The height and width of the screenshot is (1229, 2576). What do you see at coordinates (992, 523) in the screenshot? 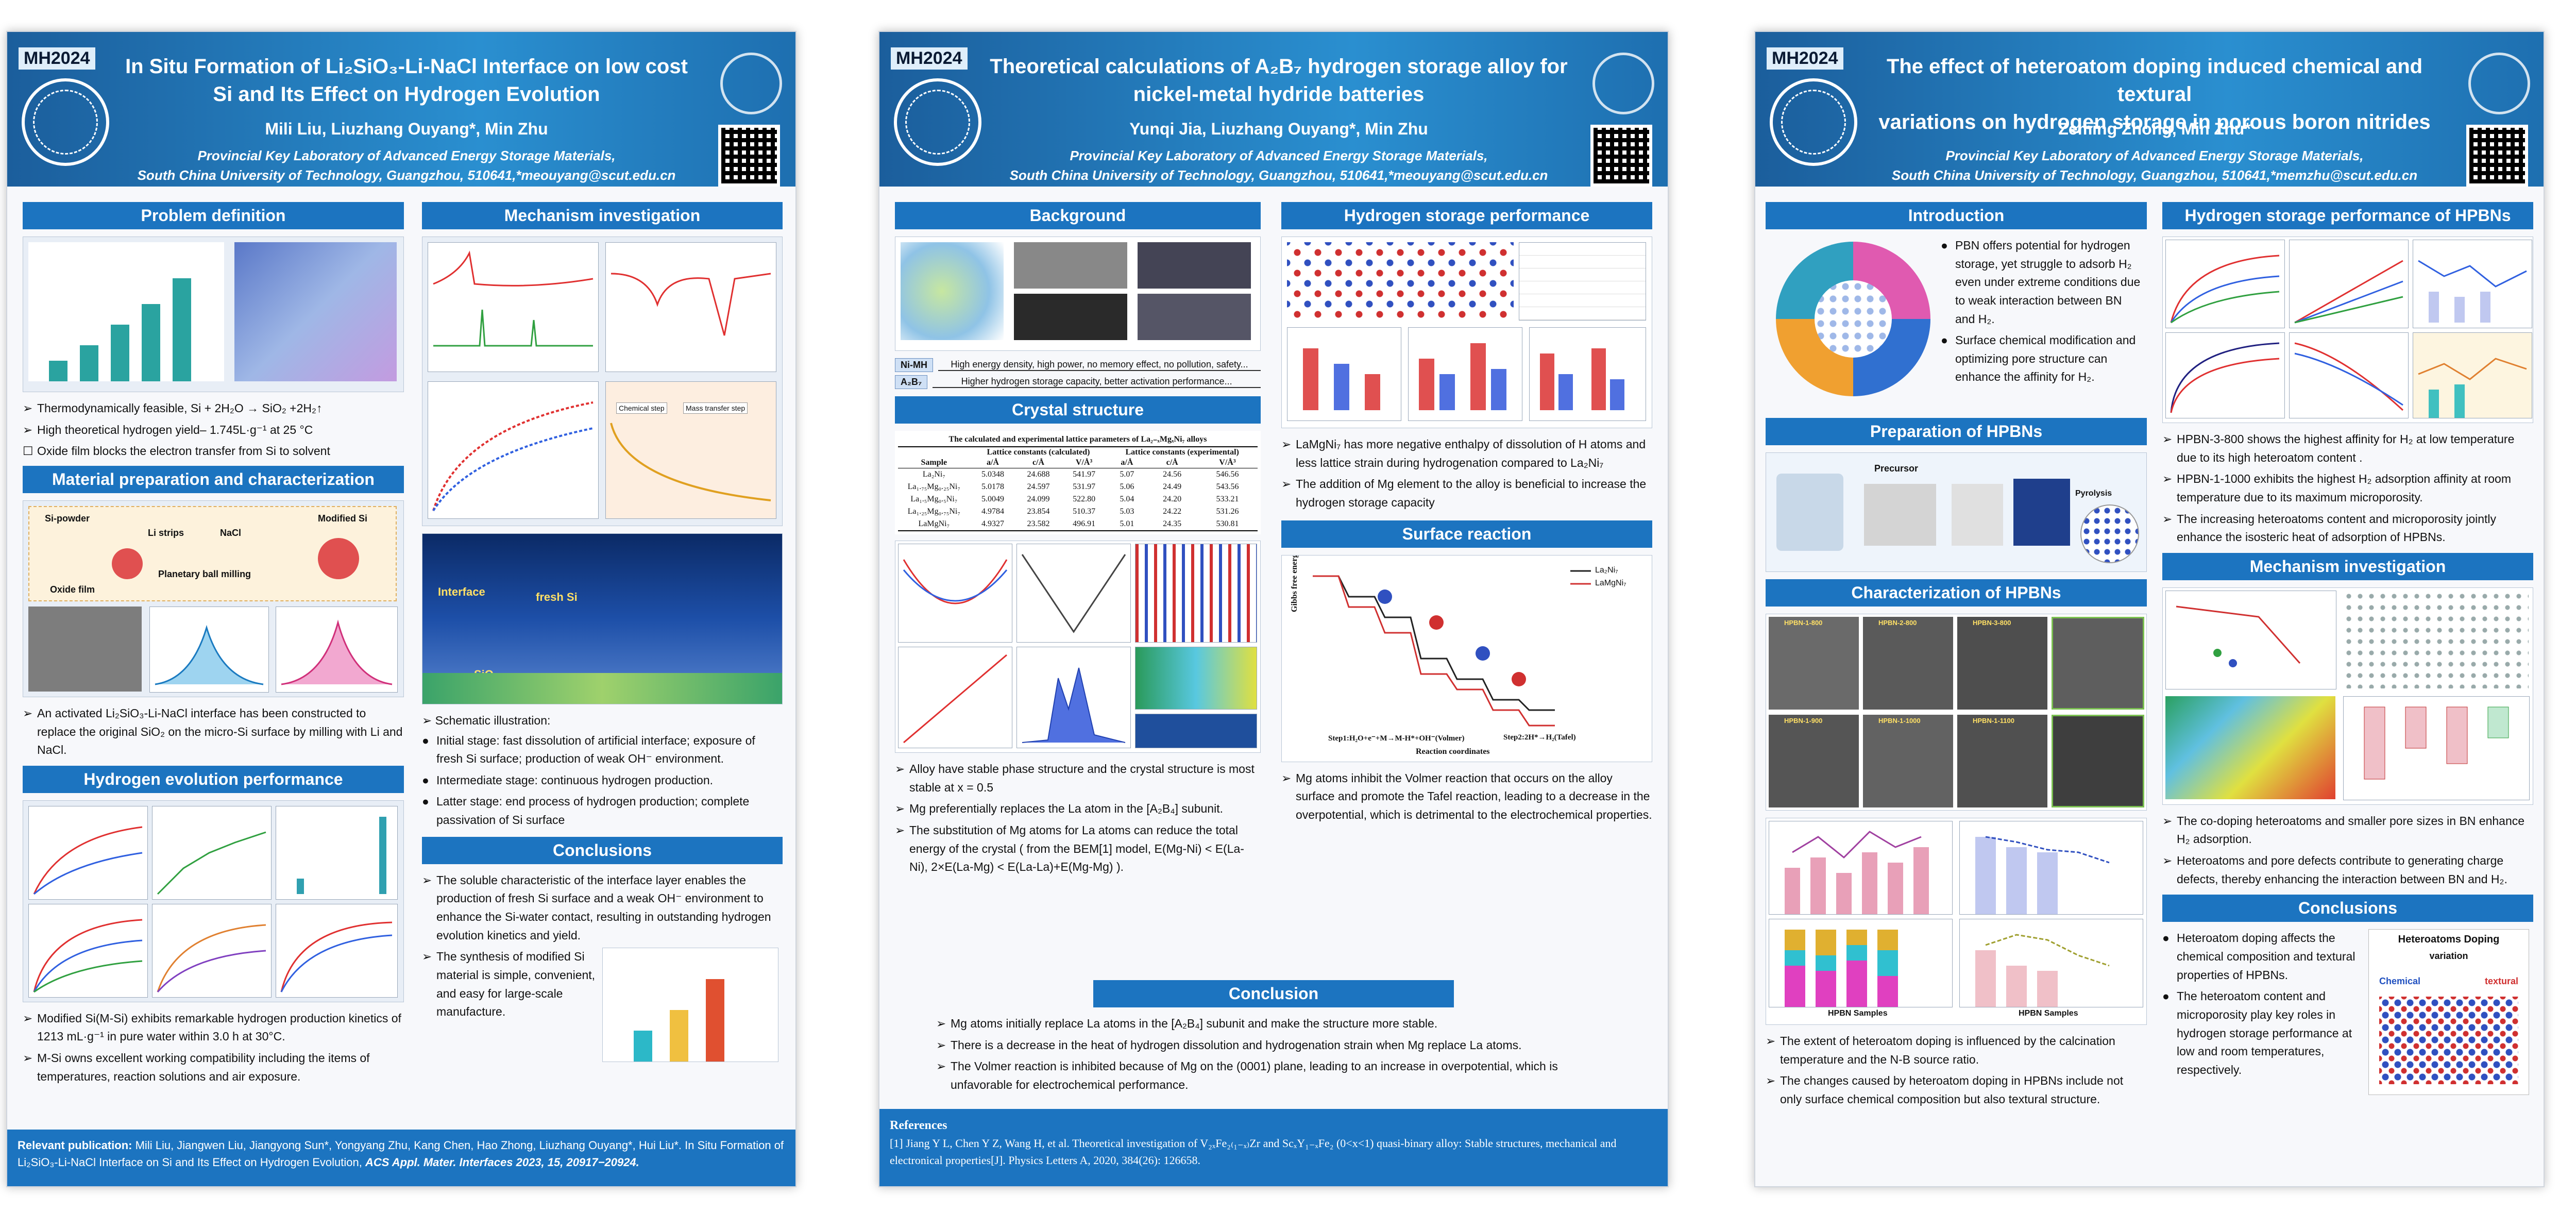
I see `table-cell: 4.9327` at bounding box center [992, 523].